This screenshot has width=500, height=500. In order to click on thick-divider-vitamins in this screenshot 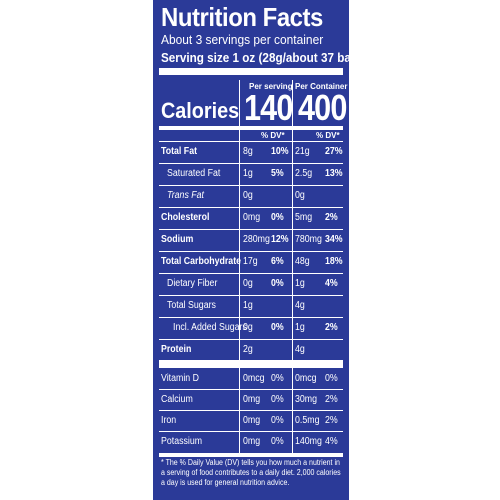, I will do `click(251, 364)`.